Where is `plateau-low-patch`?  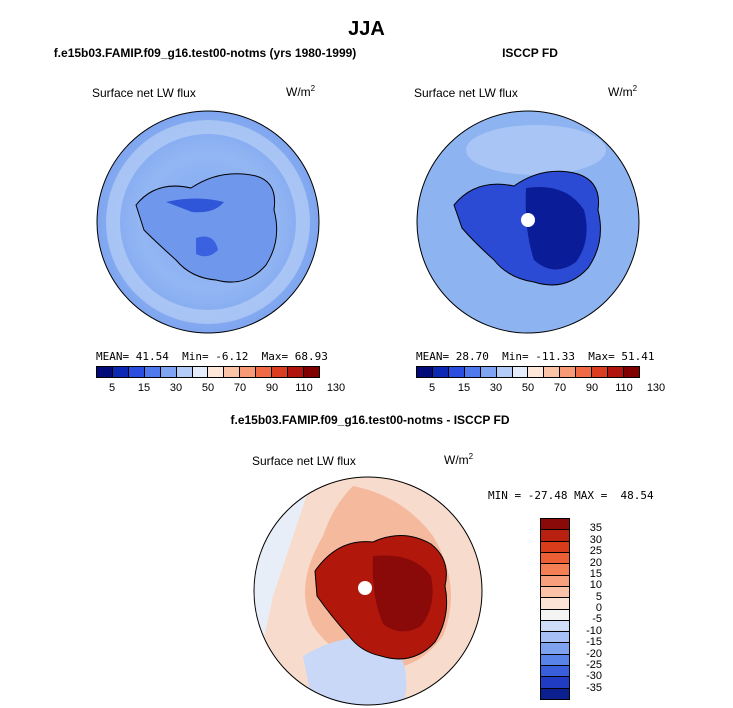 plateau-low-patch is located at coordinates (556, 228).